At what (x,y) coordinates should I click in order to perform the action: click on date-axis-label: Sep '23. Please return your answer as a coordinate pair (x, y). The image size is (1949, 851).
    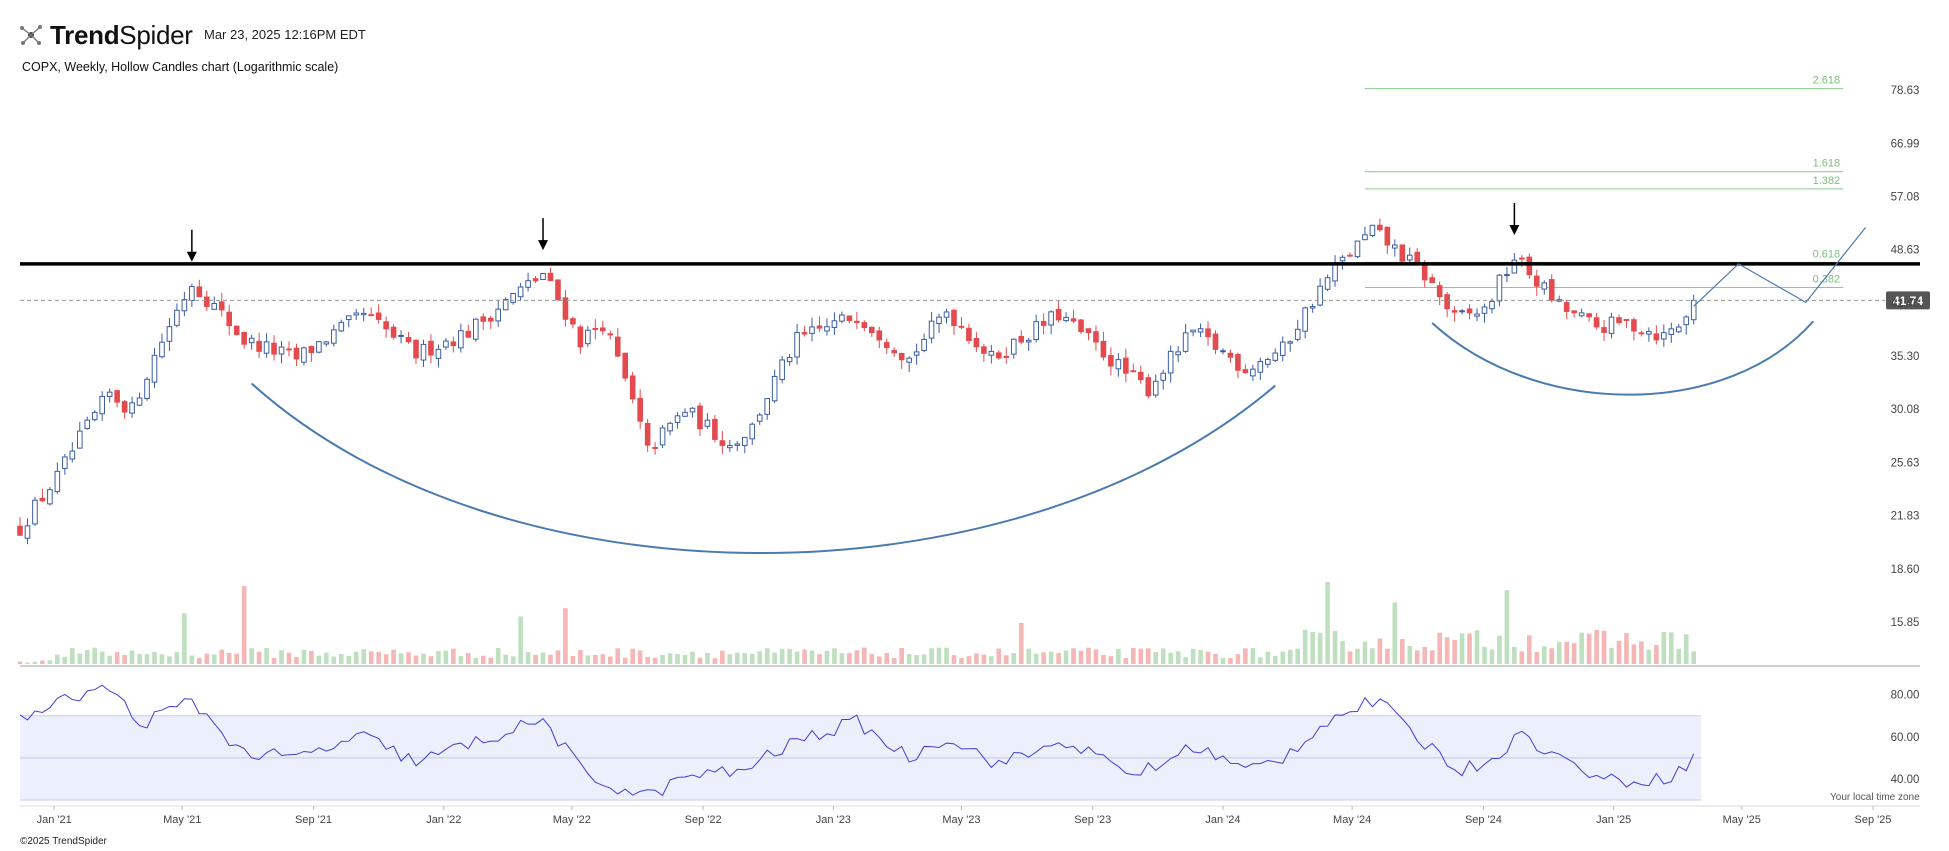
    Looking at the image, I should click on (1092, 820).